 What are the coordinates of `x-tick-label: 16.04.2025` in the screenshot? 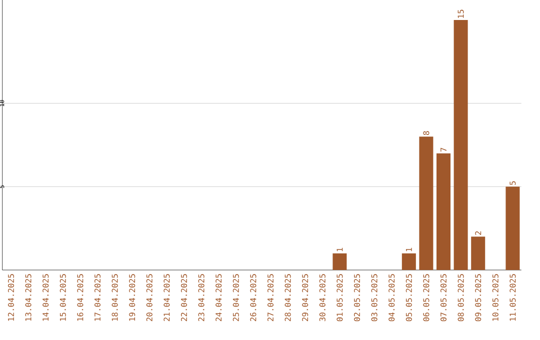 It's located at (80, 297).